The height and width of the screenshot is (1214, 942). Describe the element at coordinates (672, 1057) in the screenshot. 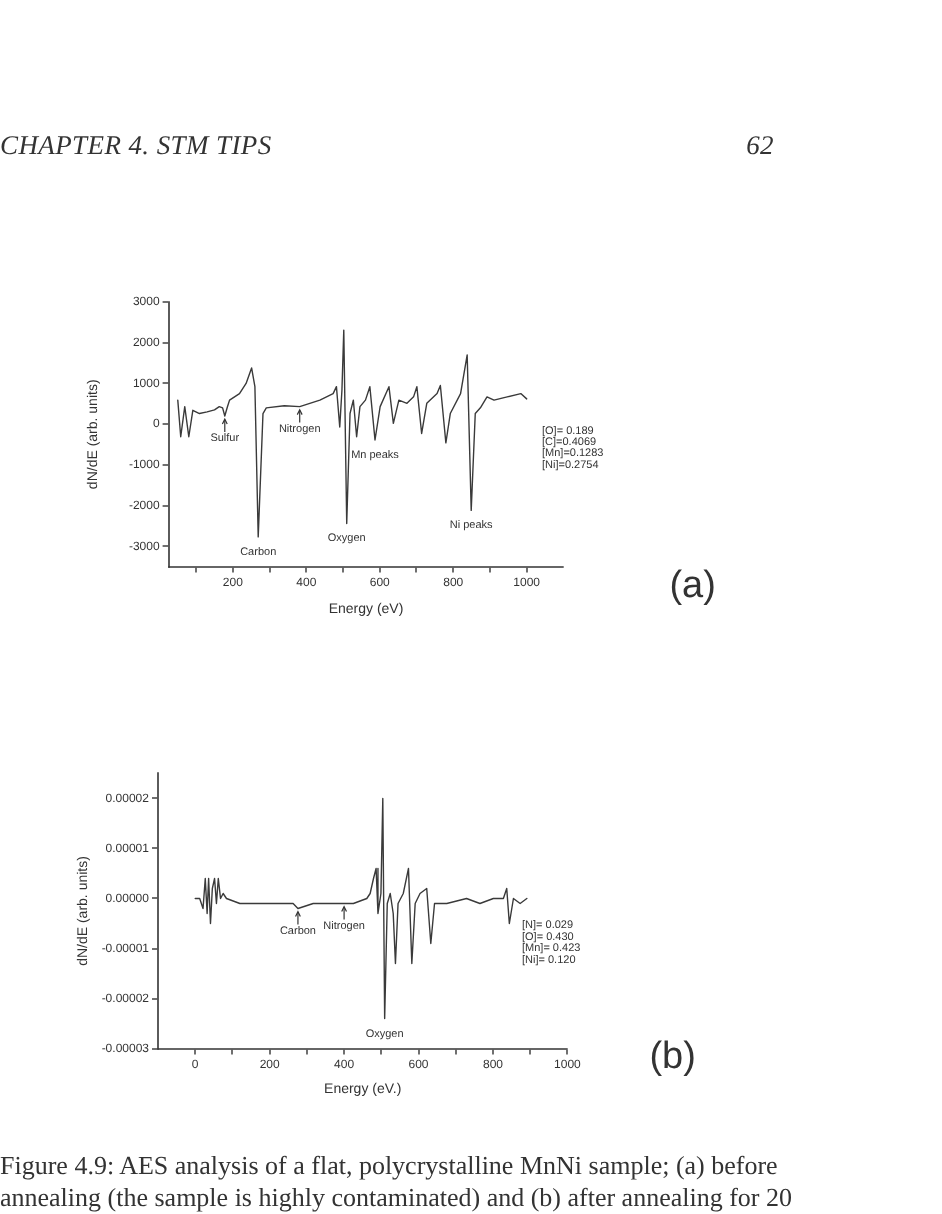

I see `text: (b)` at that location.